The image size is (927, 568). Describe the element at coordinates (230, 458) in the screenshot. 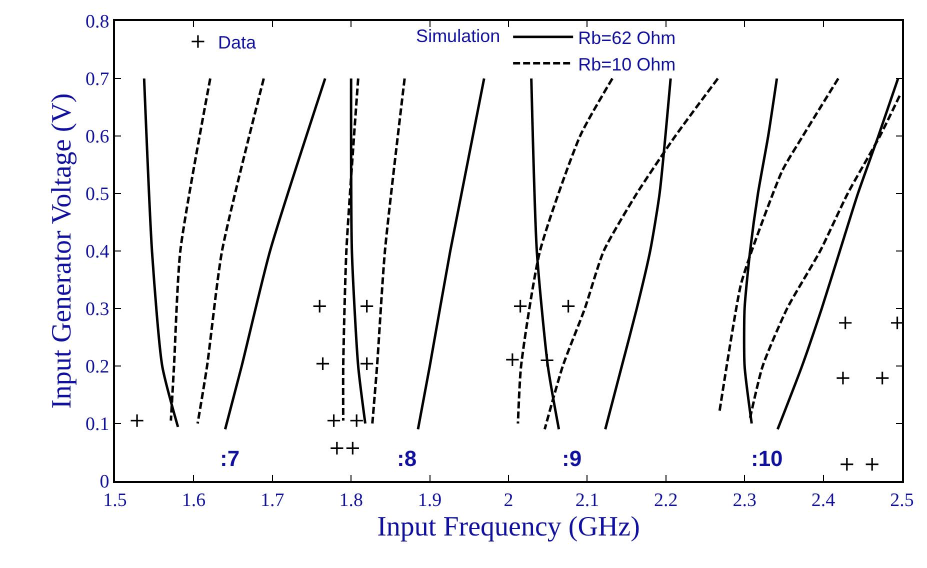

I see `annotation: :7` at that location.